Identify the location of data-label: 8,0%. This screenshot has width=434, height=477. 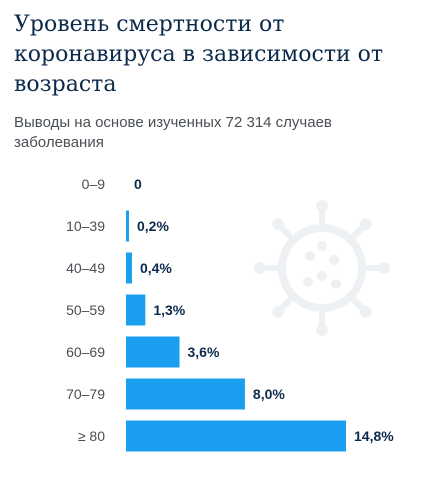
(269, 394).